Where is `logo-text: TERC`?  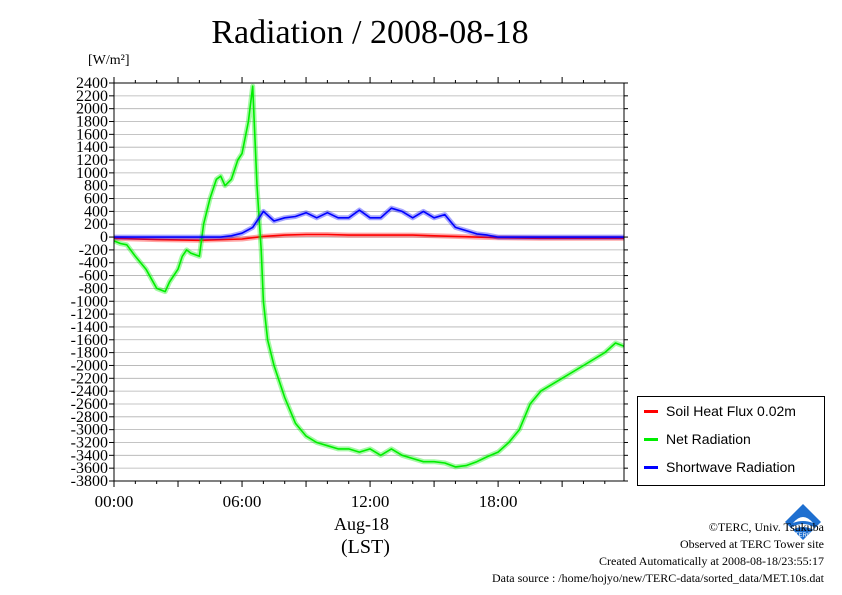 logo-text: TERC is located at coordinates (803, 536).